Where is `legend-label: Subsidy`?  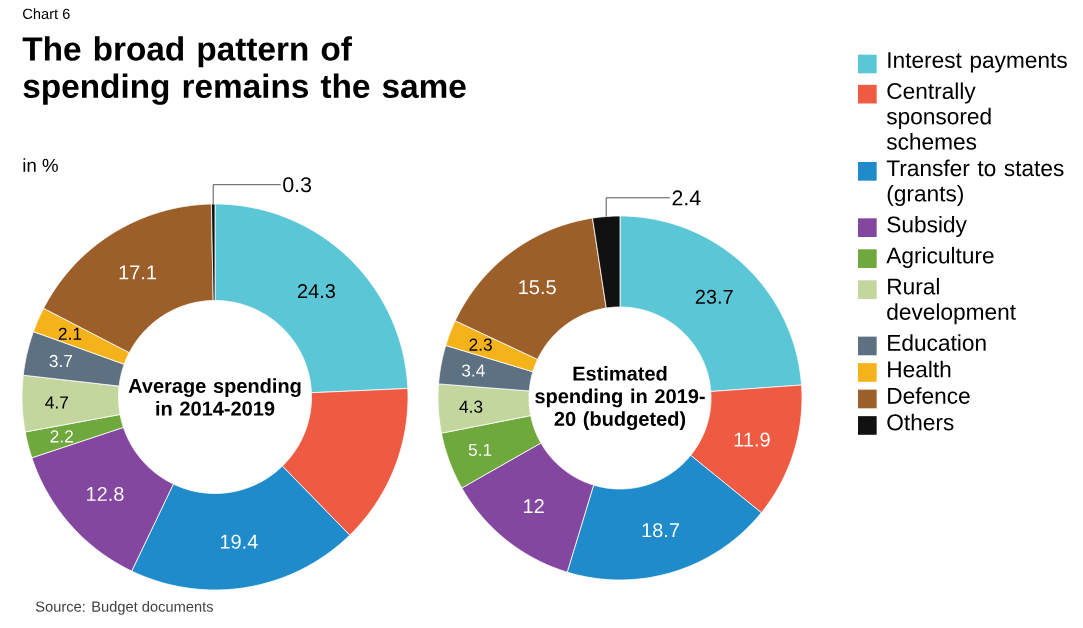
legend-label: Subsidy is located at coordinates (927, 226).